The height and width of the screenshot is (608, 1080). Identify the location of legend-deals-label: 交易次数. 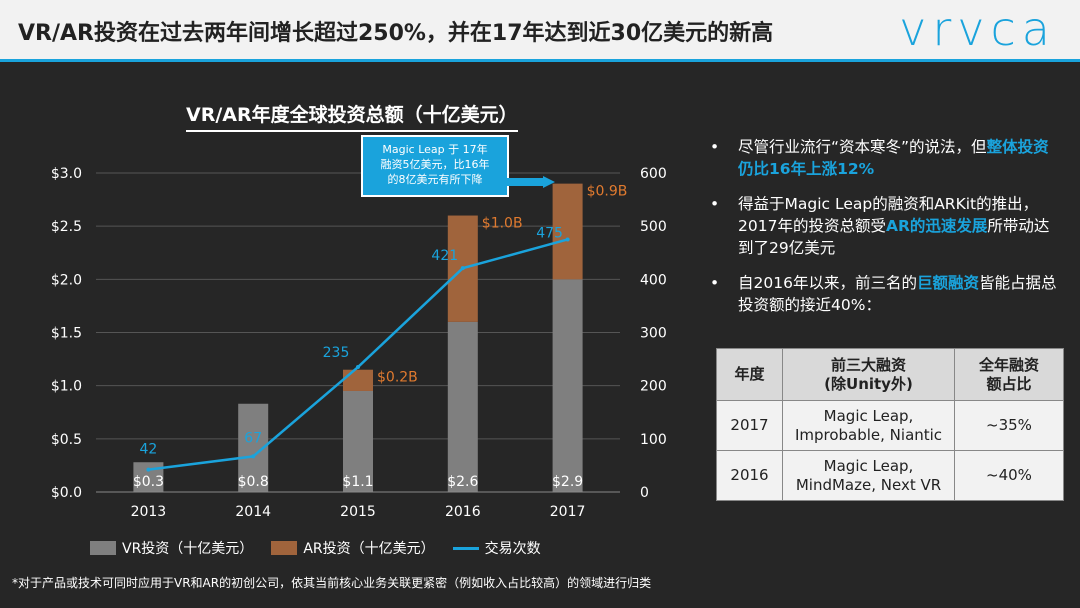
(512, 549).